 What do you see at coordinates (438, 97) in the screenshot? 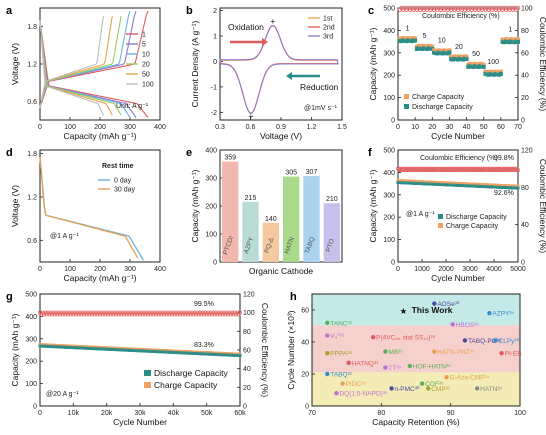
I see `legend-label-charge-c: Charge Capacity` at bounding box center [438, 97].